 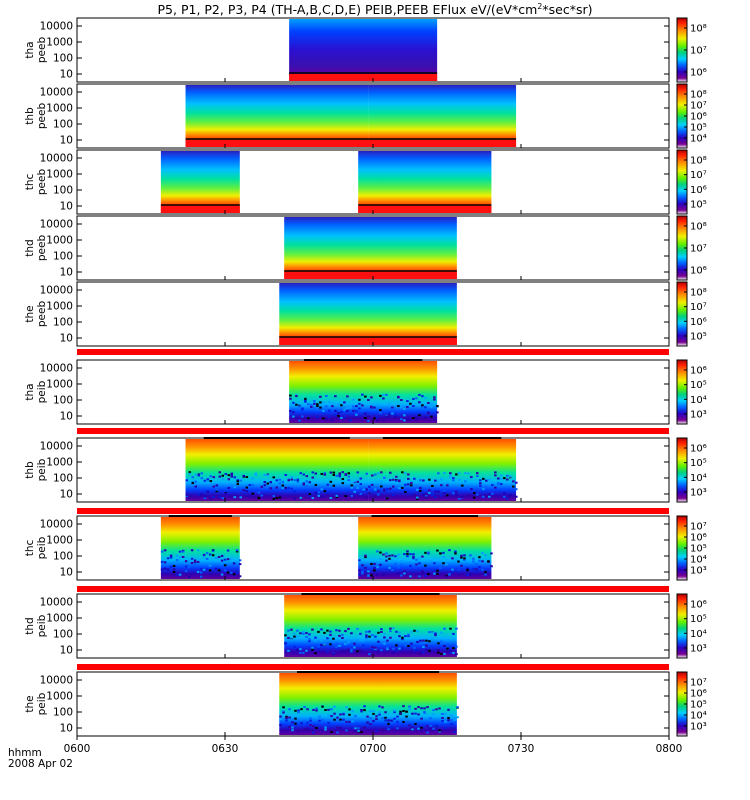 What do you see at coordinates (669, 749) in the screenshot?
I see `x-tick-label: 0800` at bounding box center [669, 749].